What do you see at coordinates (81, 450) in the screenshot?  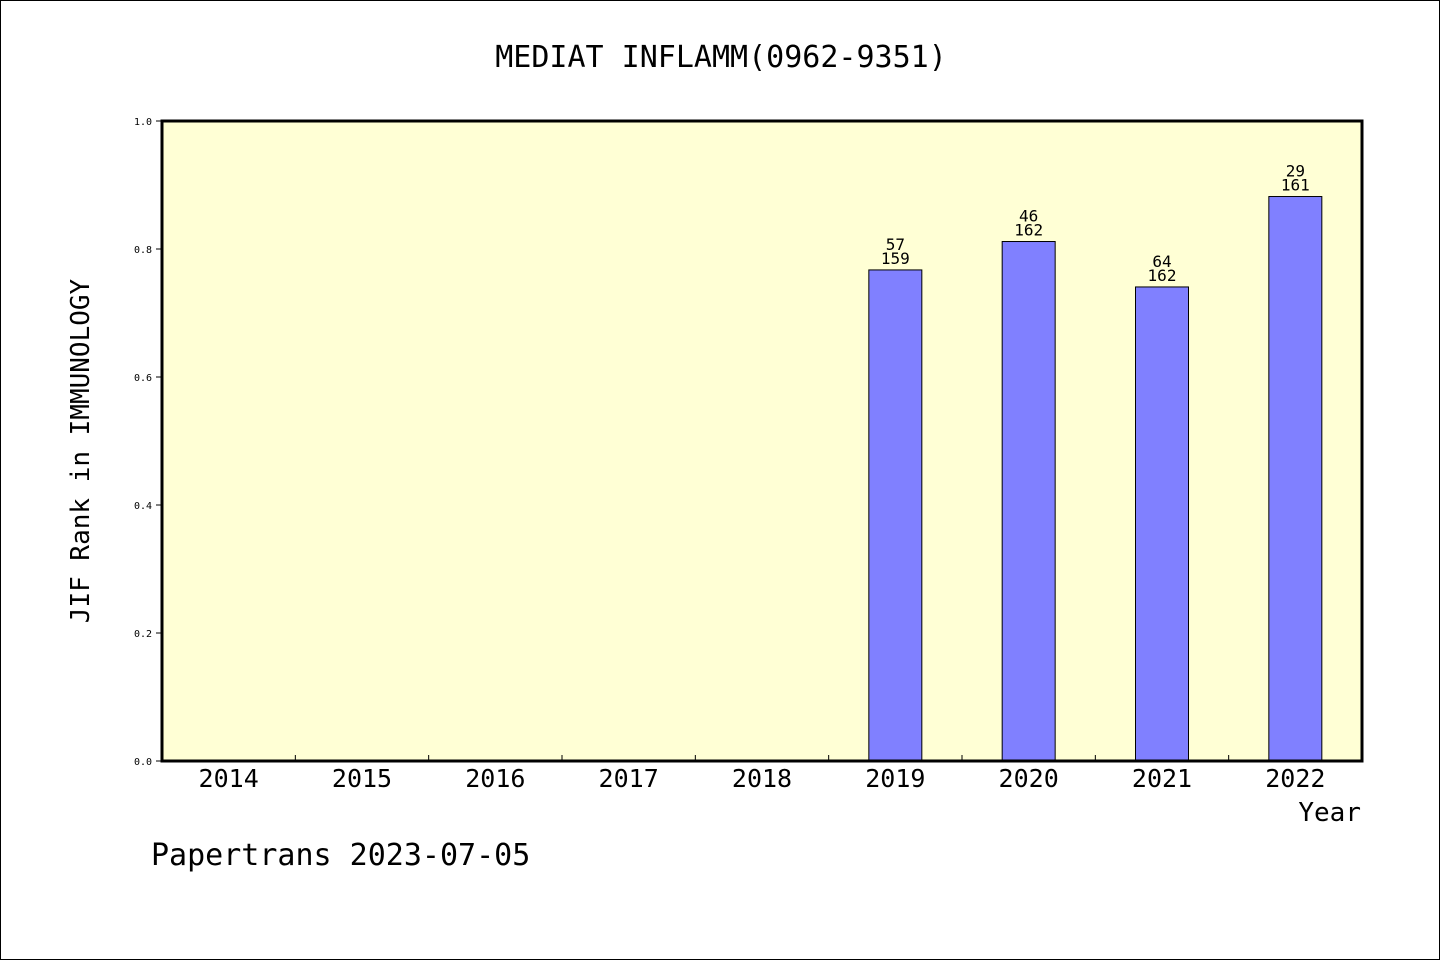 I see `y-axis-label: JIF Rank in IMMUNOLOGY` at bounding box center [81, 450].